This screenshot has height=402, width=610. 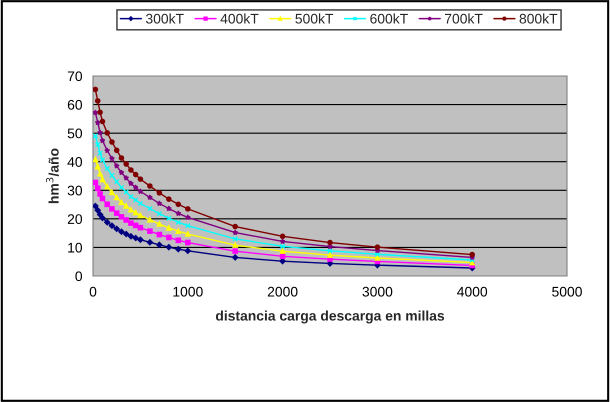 What do you see at coordinates (283, 291) in the screenshot?
I see `x-tick-label: 2000` at bounding box center [283, 291].